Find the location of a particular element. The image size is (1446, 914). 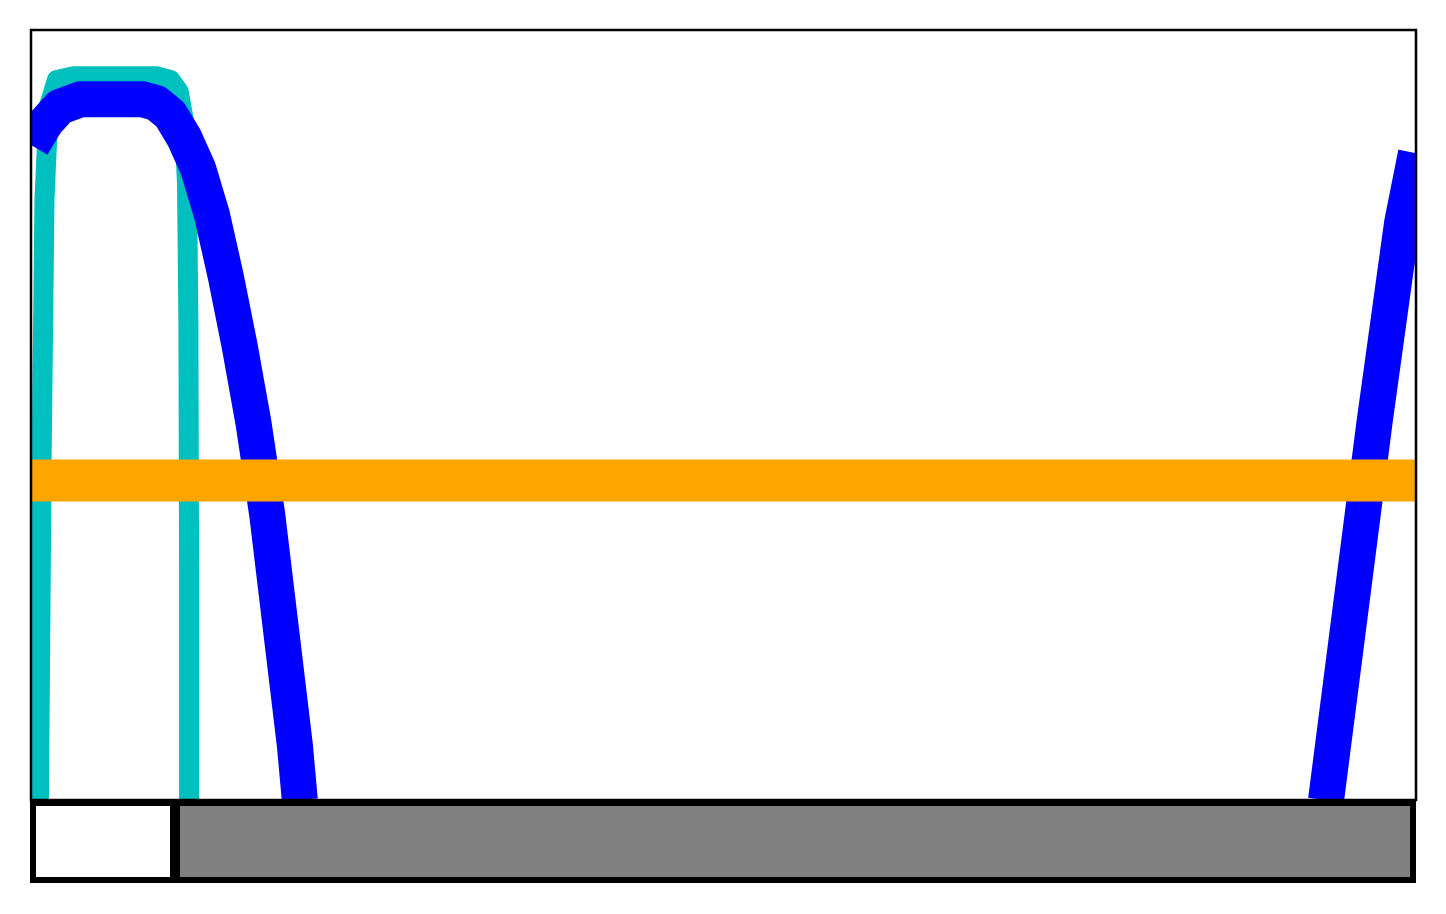

progress-track is located at coordinates (723, 841).